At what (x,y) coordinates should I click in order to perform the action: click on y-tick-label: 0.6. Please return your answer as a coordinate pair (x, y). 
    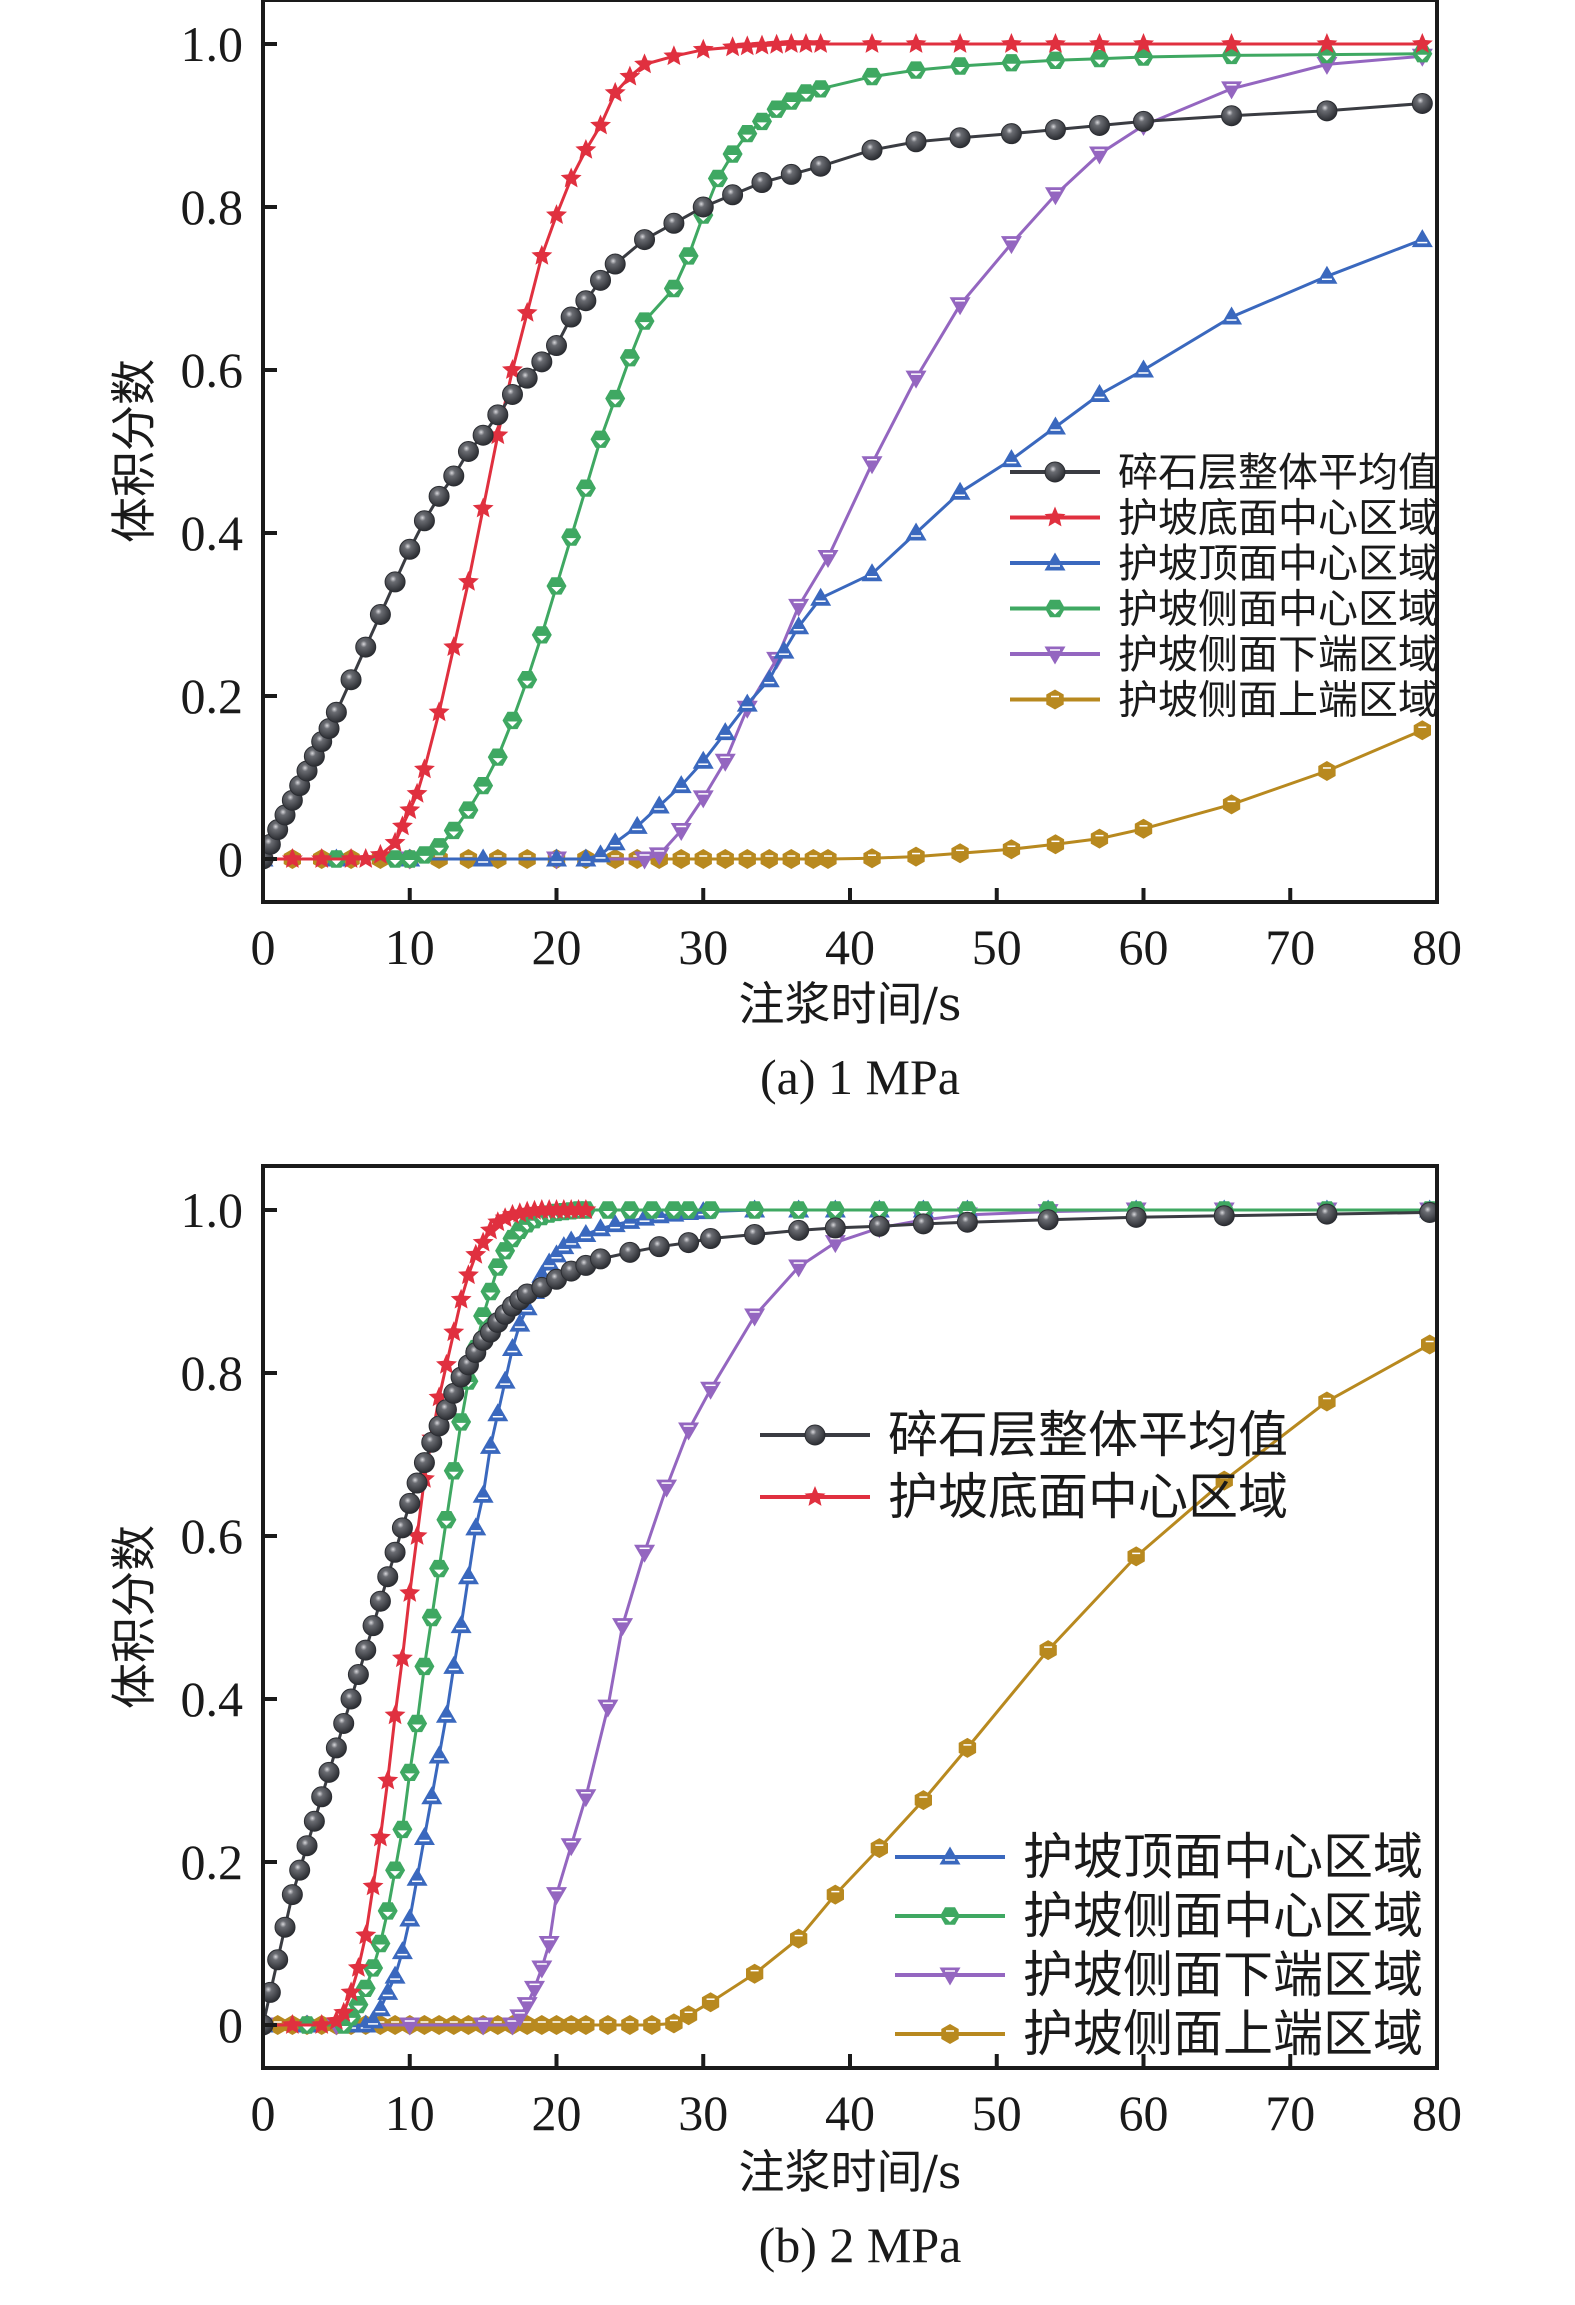
    Looking at the image, I should click on (212, 1536).